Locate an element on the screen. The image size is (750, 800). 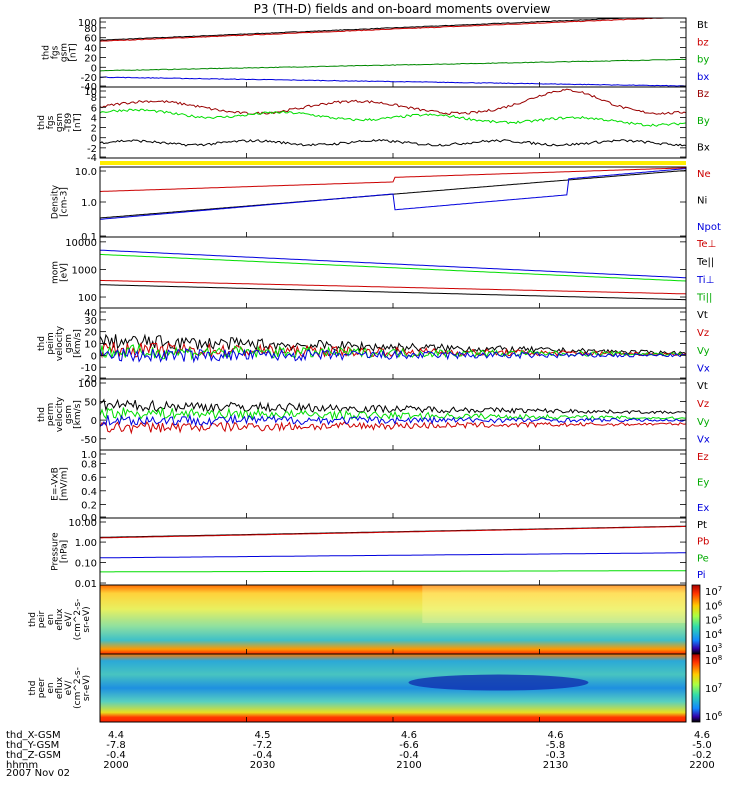
y-tick-label: 80 is located at coordinates (90, 29).